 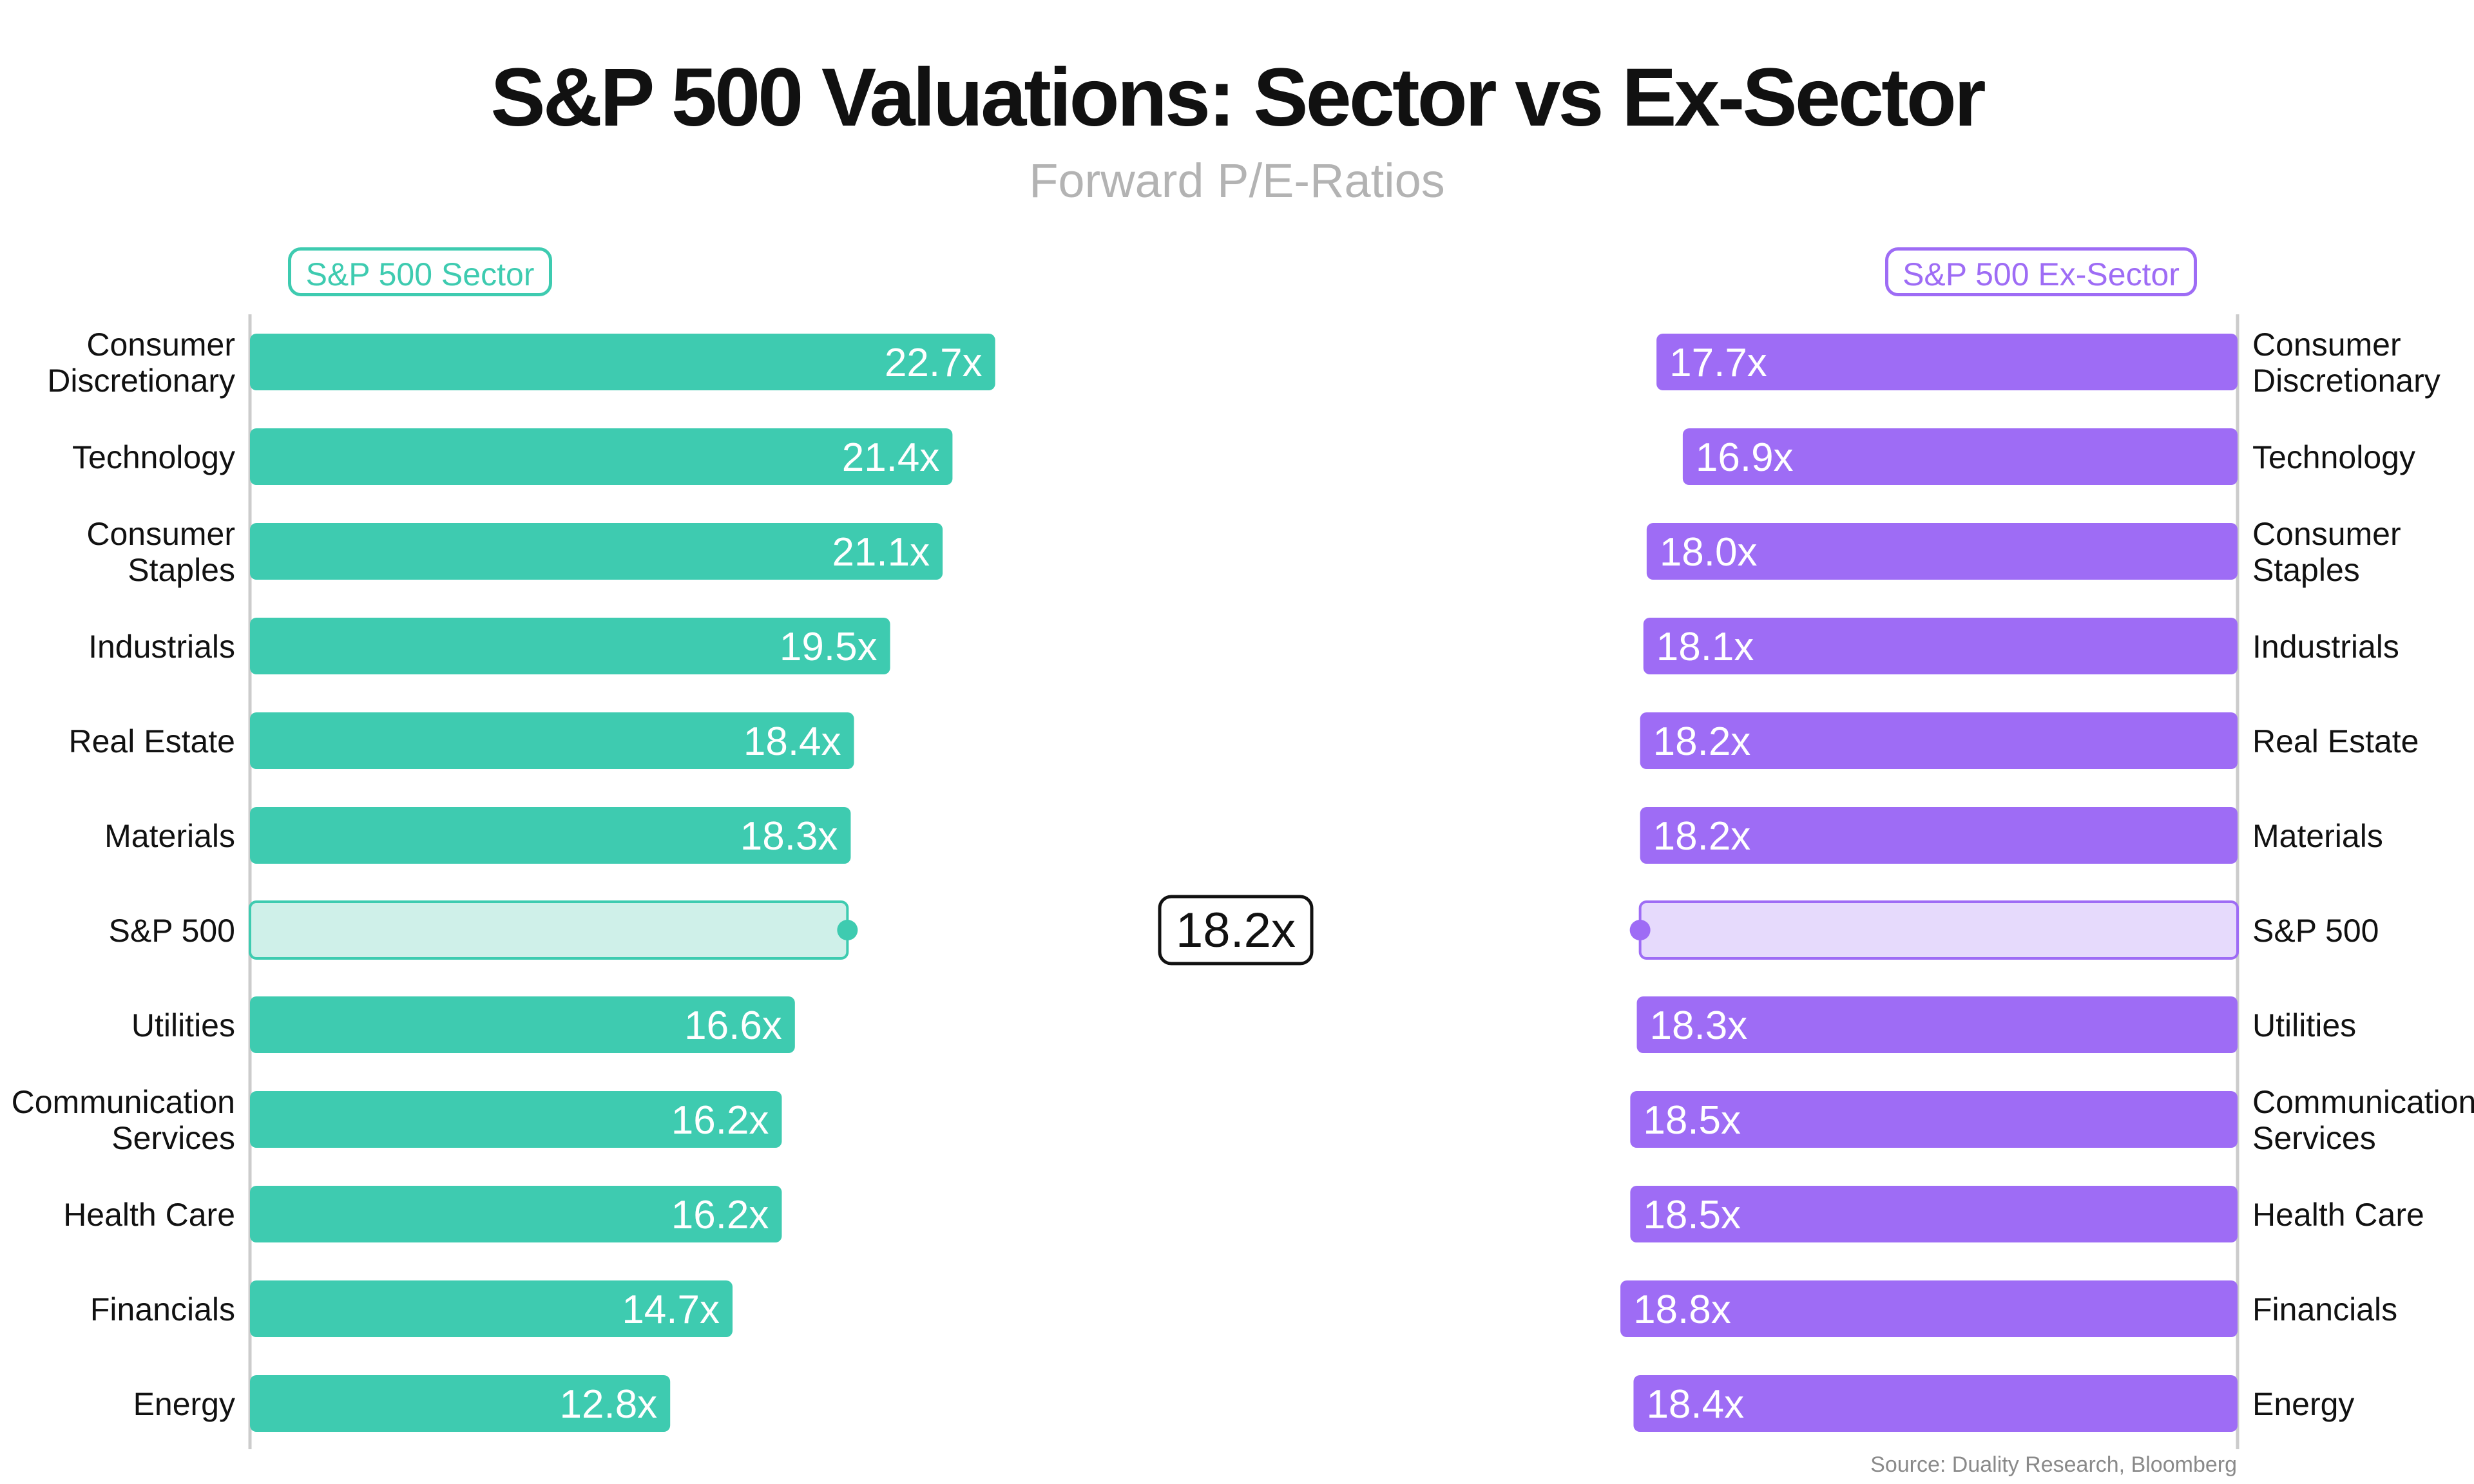 What do you see at coordinates (181, 570) in the screenshot?
I see `category-label-left: Staples` at bounding box center [181, 570].